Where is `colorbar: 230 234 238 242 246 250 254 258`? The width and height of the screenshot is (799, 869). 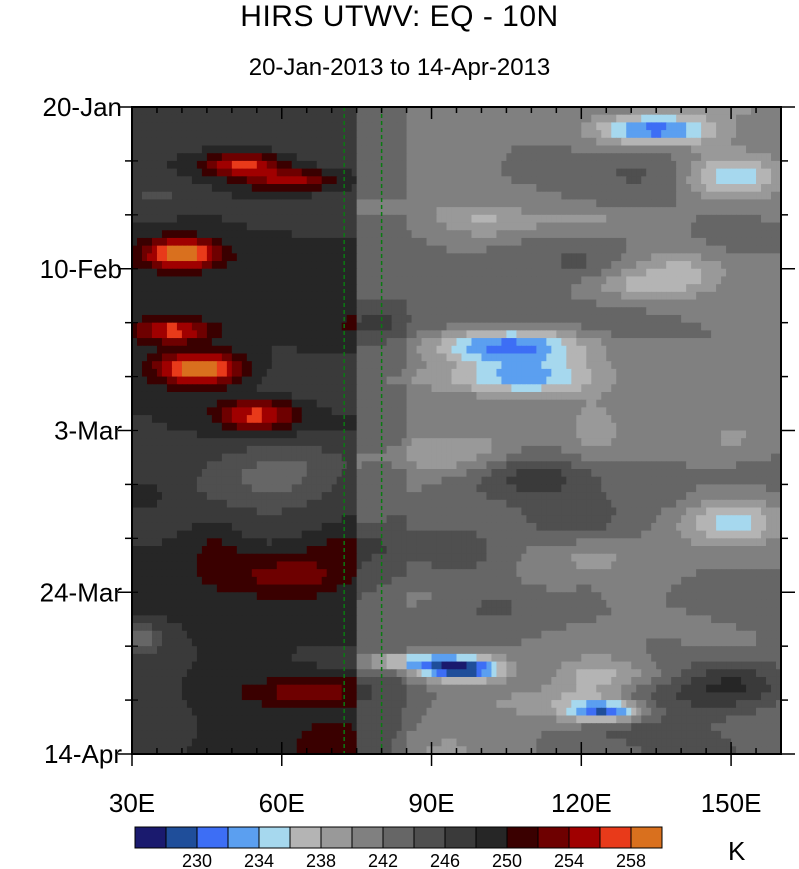 colorbar: 230 234 238 242 246 250 254 258 is located at coordinates (398, 847).